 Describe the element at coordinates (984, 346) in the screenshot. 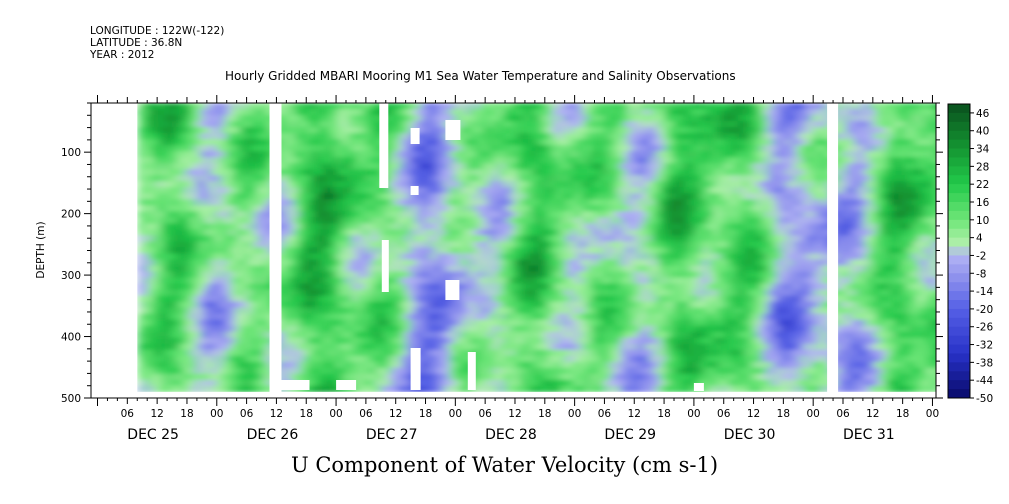

I see `colorbar-label: -32` at that location.